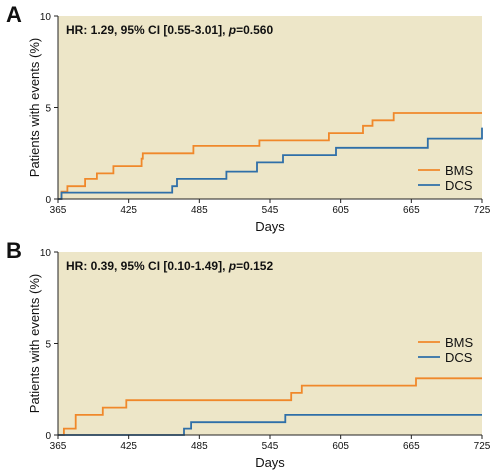  I want to click on series-line-bms, so click(270, 406).